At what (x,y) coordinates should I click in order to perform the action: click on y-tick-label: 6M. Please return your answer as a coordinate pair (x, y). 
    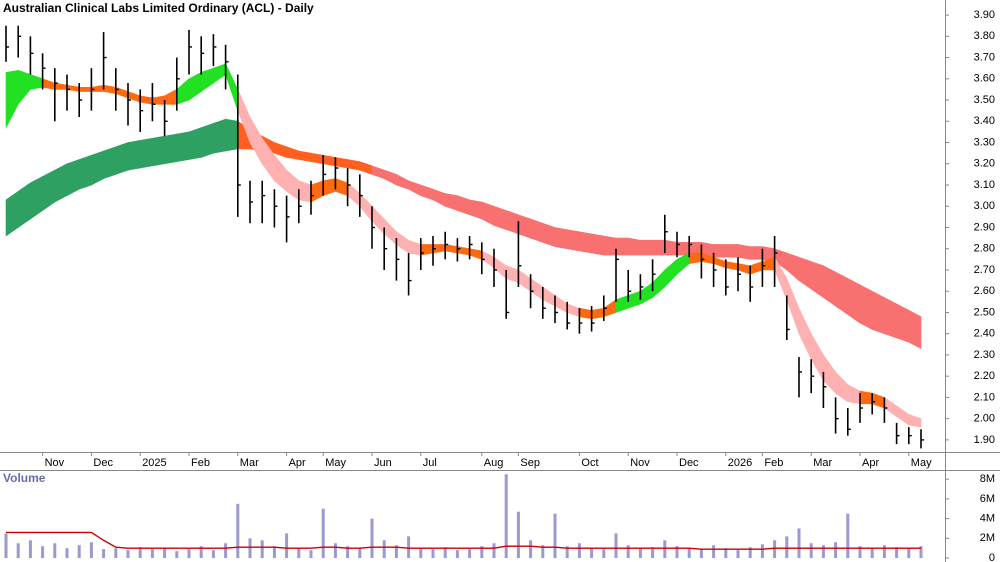
    Looking at the image, I should click on (987, 499).